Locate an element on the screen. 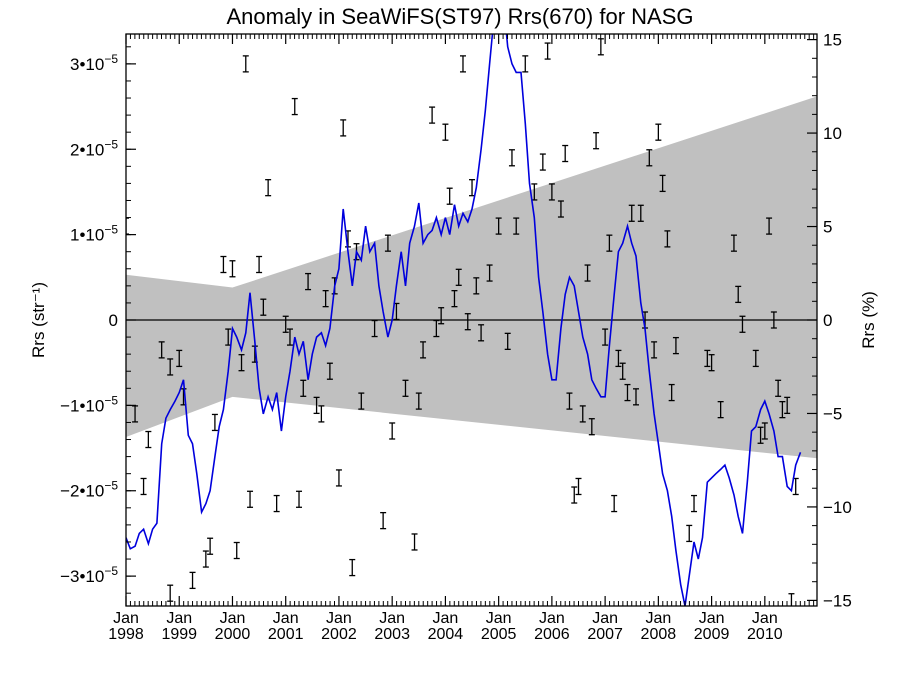  x-tick-label-year: 2007 is located at coordinates (605, 634).